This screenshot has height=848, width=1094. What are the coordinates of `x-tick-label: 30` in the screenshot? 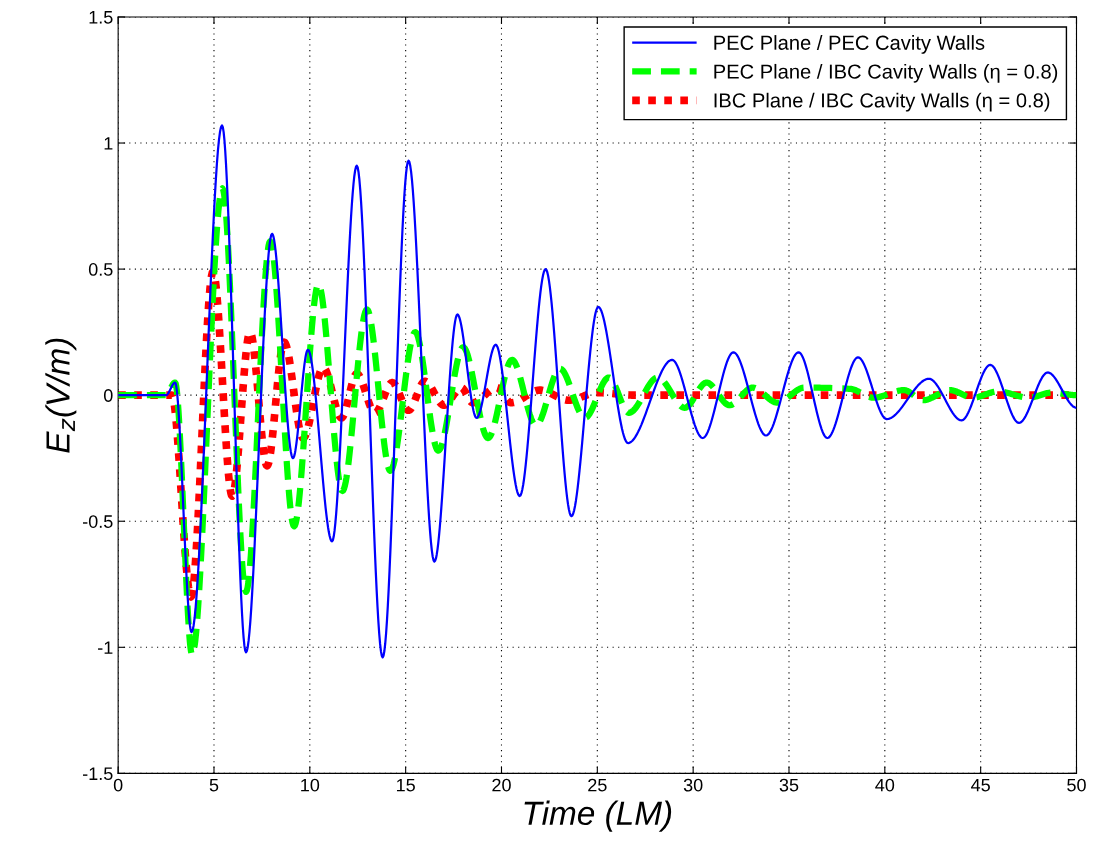 It's located at (693, 785).